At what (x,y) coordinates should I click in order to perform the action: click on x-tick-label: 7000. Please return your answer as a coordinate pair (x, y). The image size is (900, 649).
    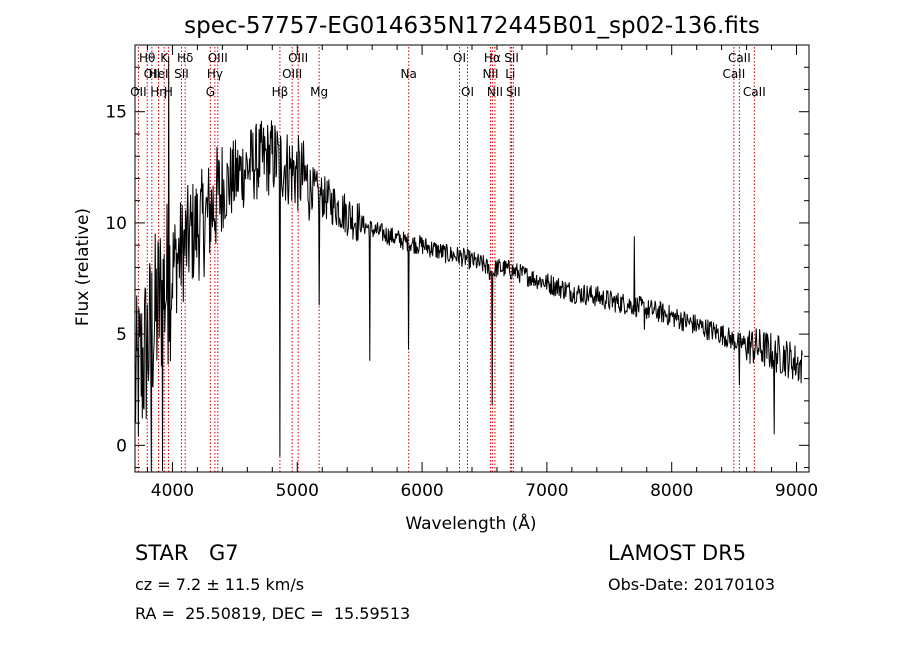
    Looking at the image, I should click on (546, 491).